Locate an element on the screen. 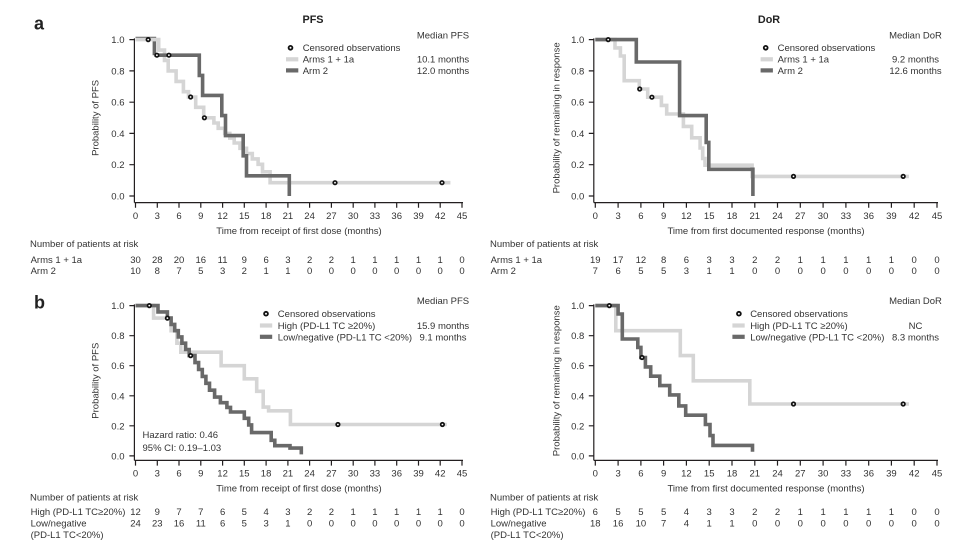 This screenshot has width=975, height=550. svg-text: 36 is located at coordinates (868, 216).